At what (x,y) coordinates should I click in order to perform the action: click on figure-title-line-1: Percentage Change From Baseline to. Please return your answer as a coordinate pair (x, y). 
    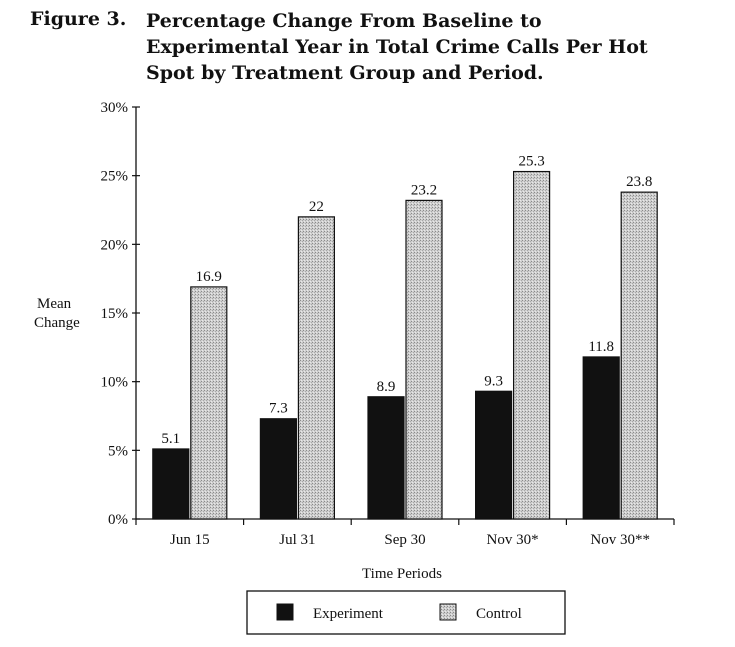
    Looking at the image, I should click on (344, 21).